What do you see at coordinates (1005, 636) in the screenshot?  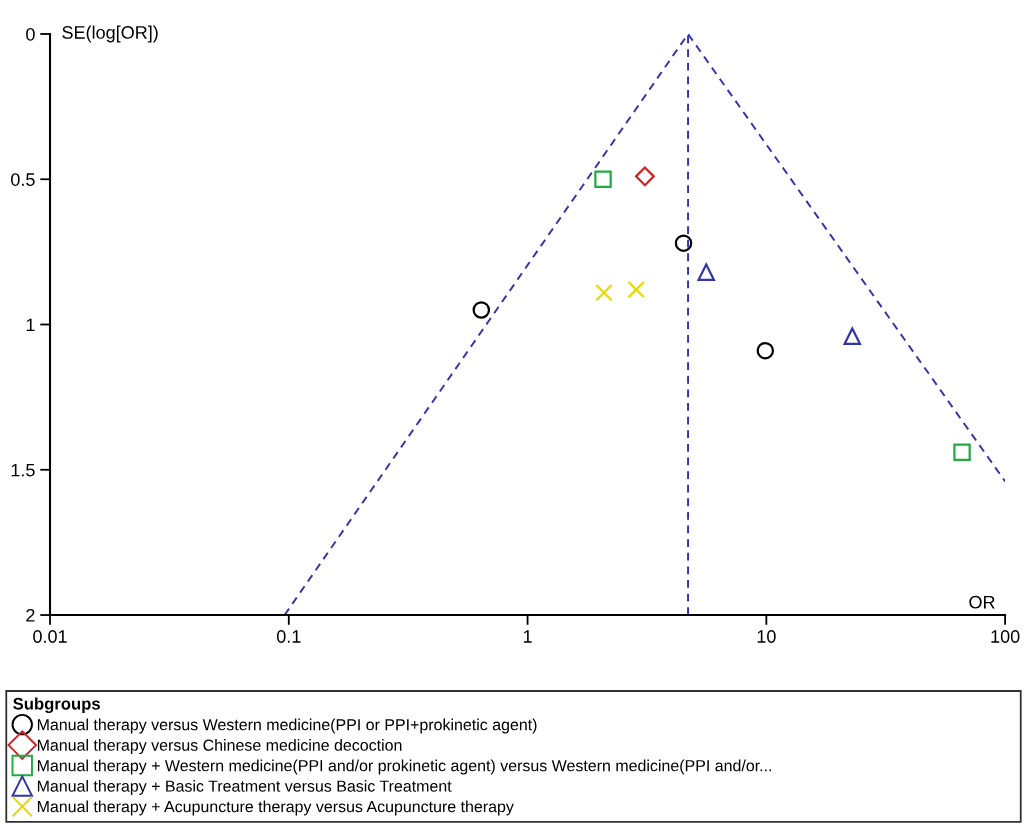 I see `x-tick-label: 100` at bounding box center [1005, 636].